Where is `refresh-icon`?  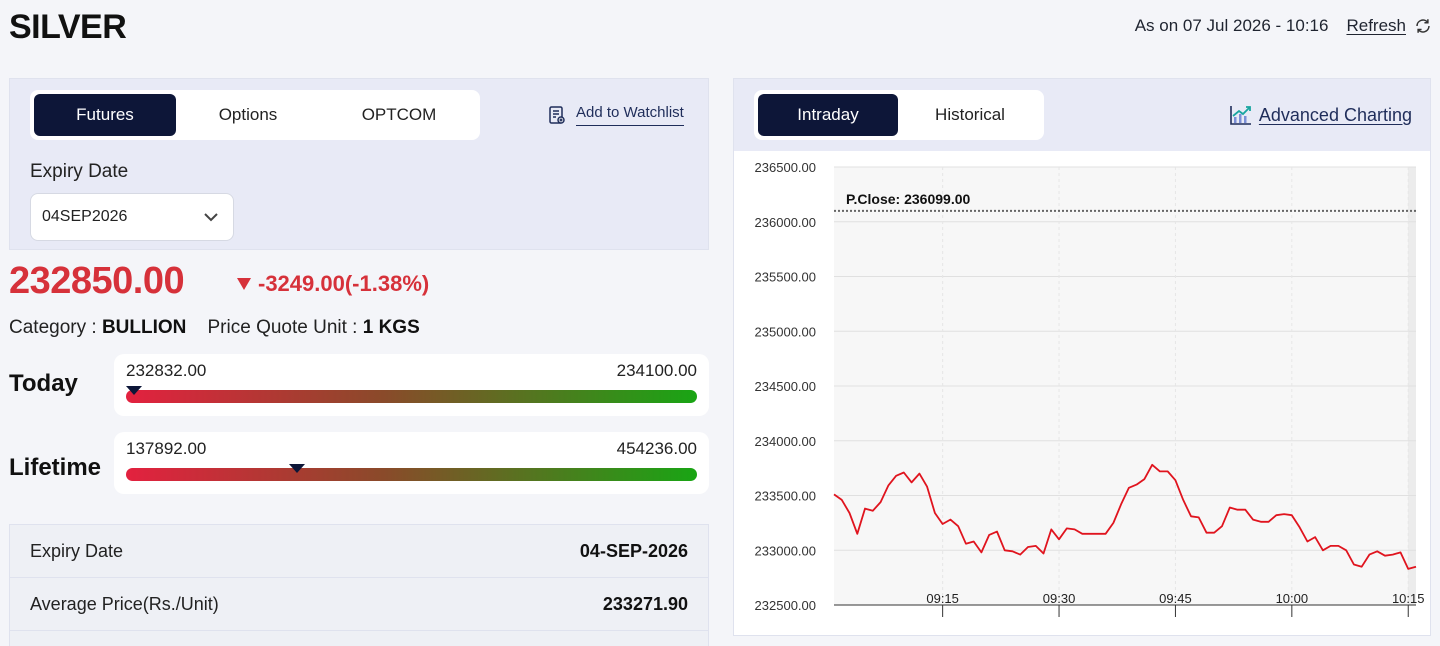
refresh-icon is located at coordinates (1423, 26).